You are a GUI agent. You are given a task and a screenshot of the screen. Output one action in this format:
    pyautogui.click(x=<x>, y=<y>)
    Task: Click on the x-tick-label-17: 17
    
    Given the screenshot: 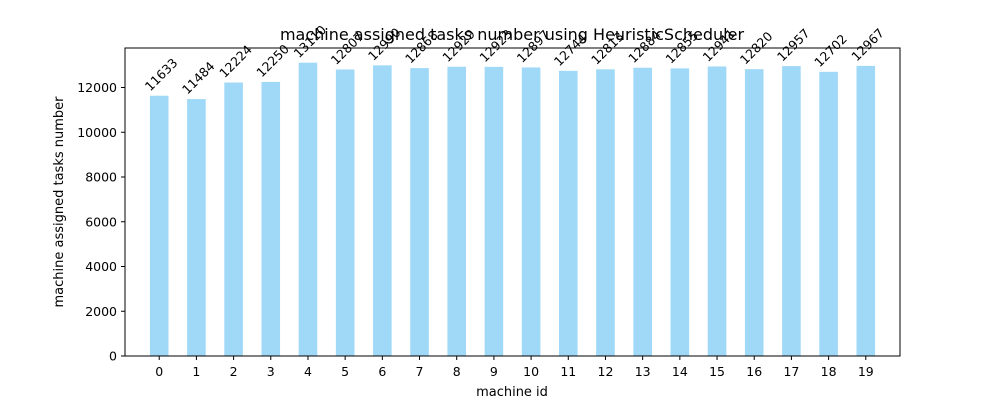 What is the action you would take?
    pyautogui.click(x=791, y=371)
    